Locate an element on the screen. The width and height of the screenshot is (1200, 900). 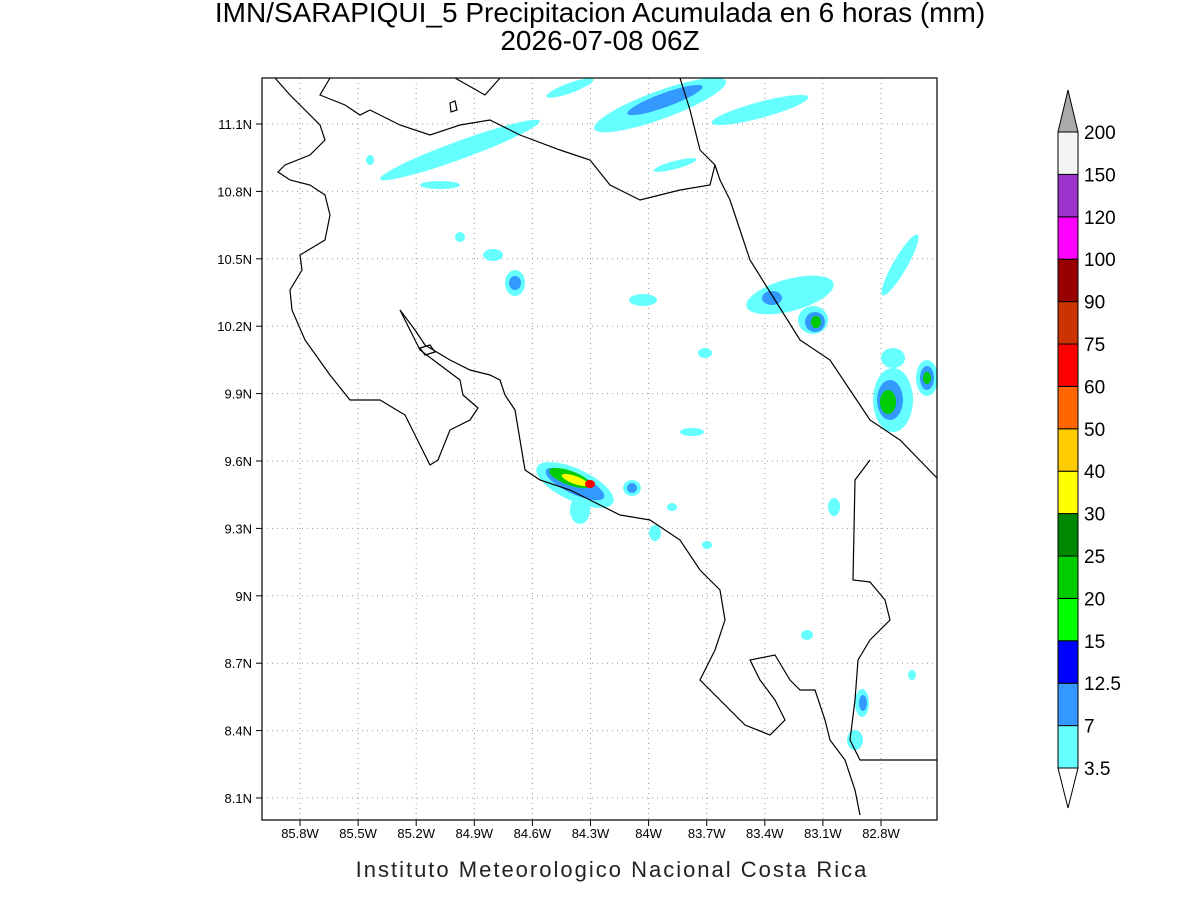
lon-label: 83.1W is located at coordinates (823, 833).